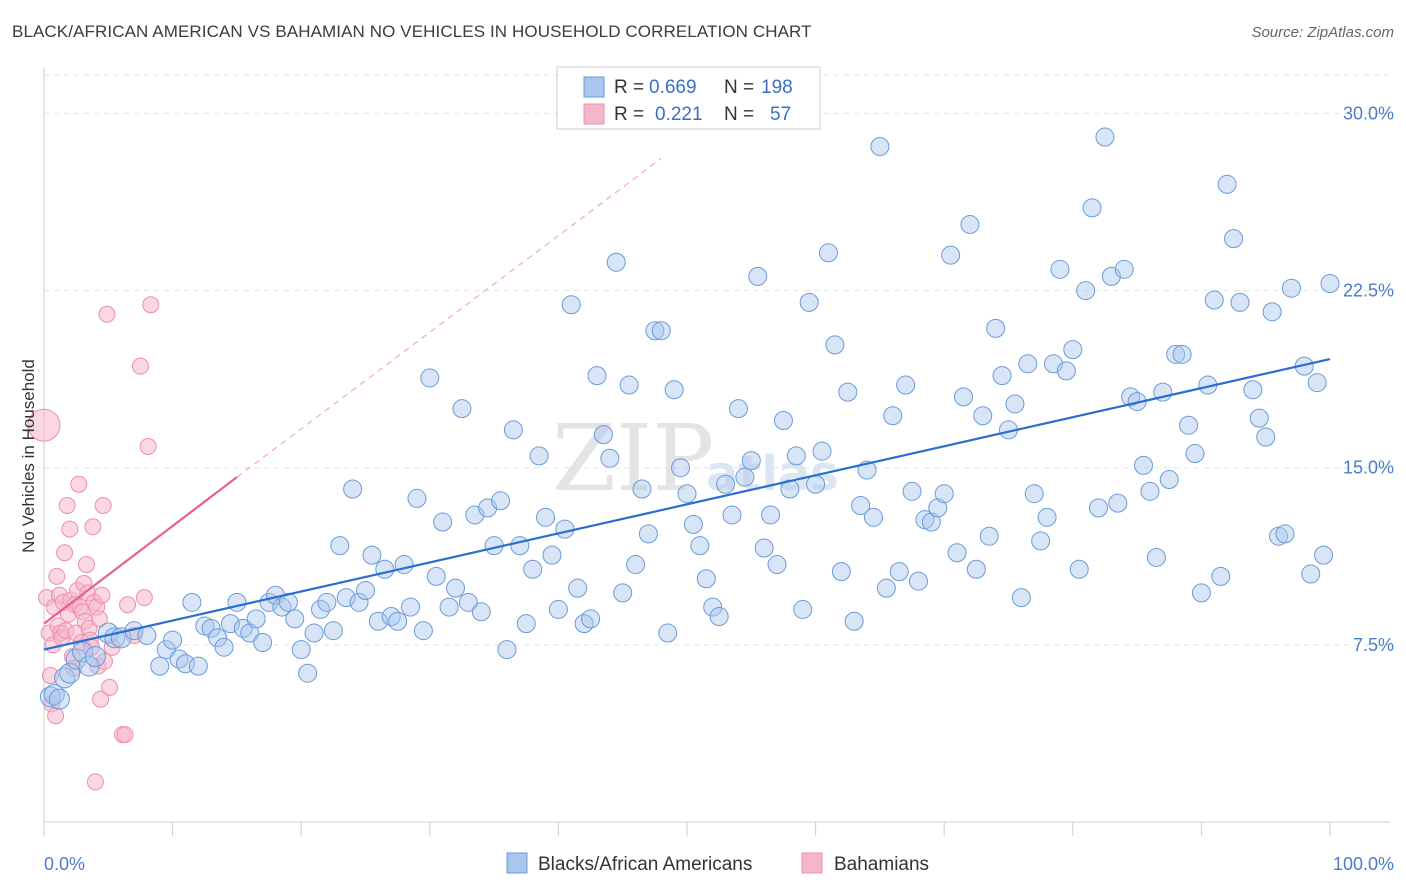 Image resolution: width=1406 pixels, height=892 pixels. Describe the element at coordinates (717, 863) in the screenshot. I see `series-legend: Blacks/African Americans Bahamians` at that location.